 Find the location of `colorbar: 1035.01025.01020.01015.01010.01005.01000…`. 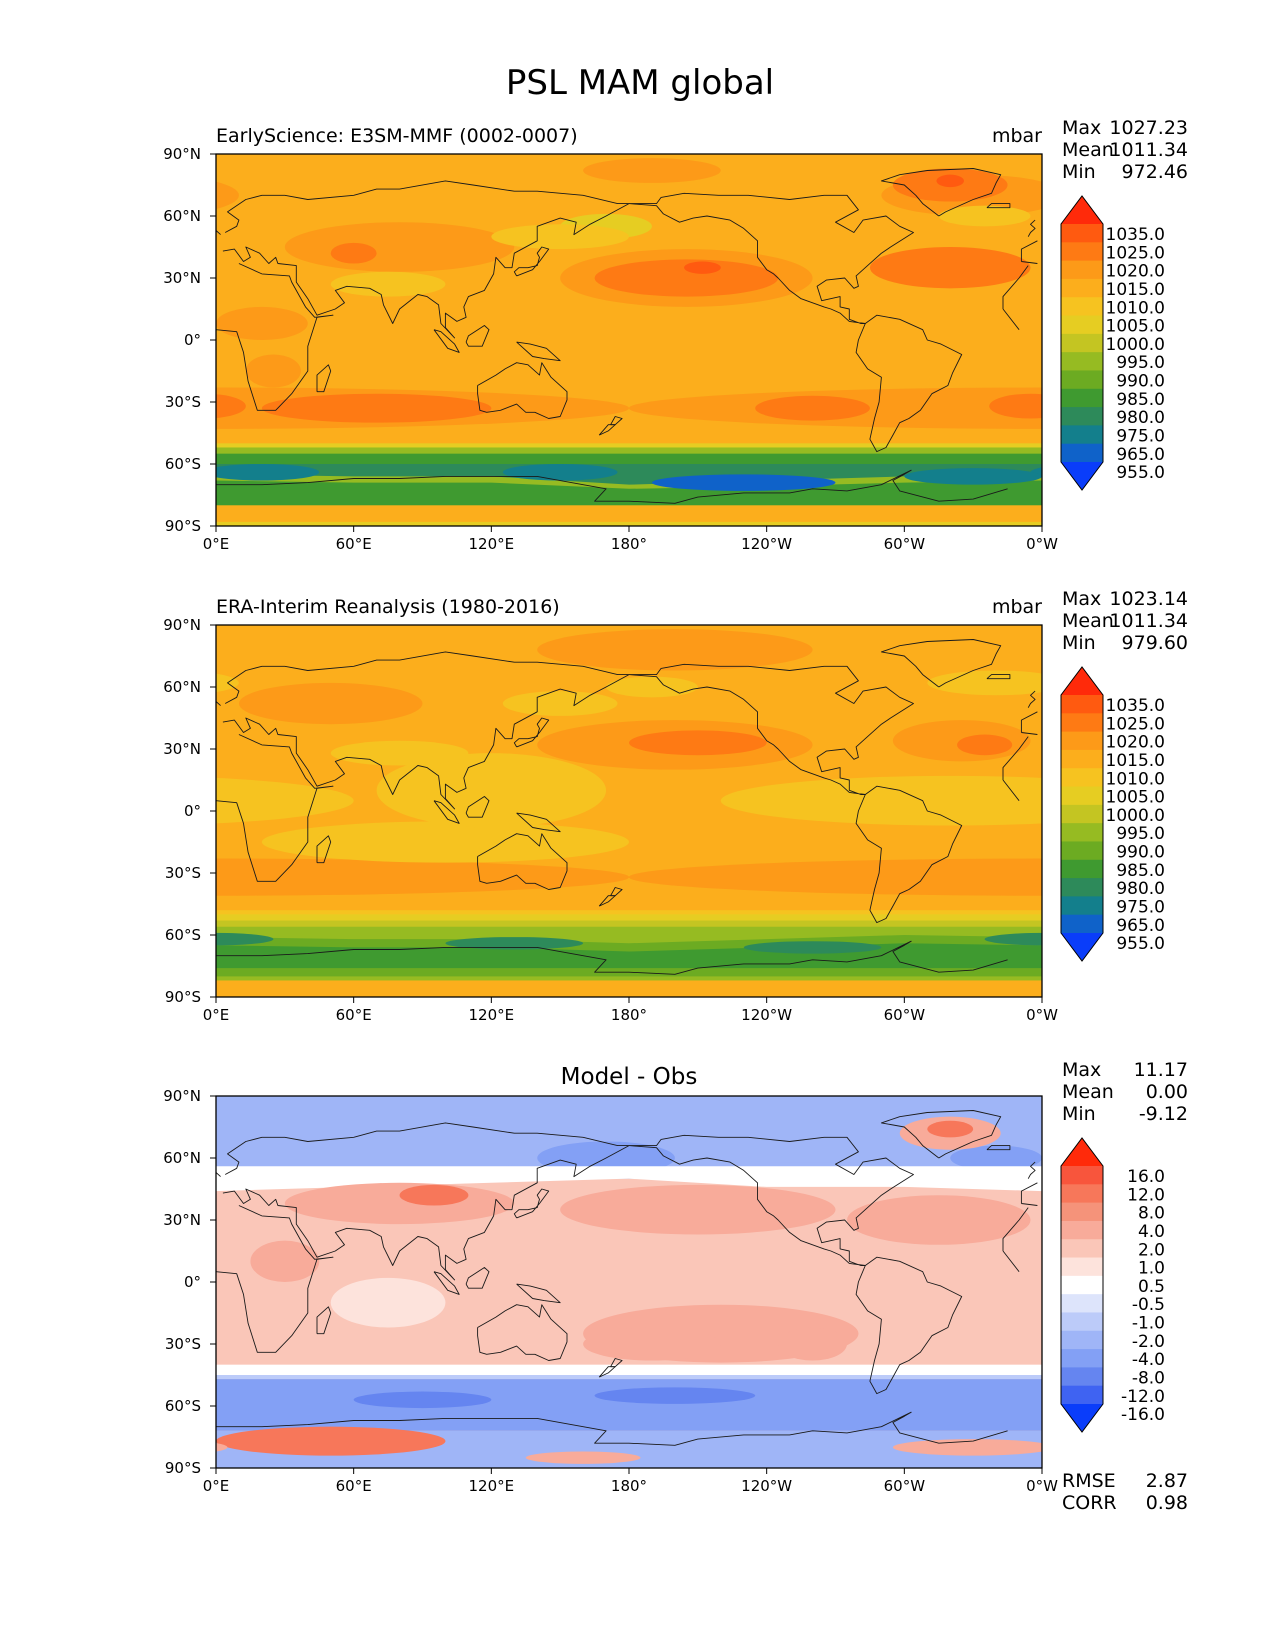

colorbar: 1035.01025.01020.01015.01010.01005.01000… is located at coordinates (1112, 814).